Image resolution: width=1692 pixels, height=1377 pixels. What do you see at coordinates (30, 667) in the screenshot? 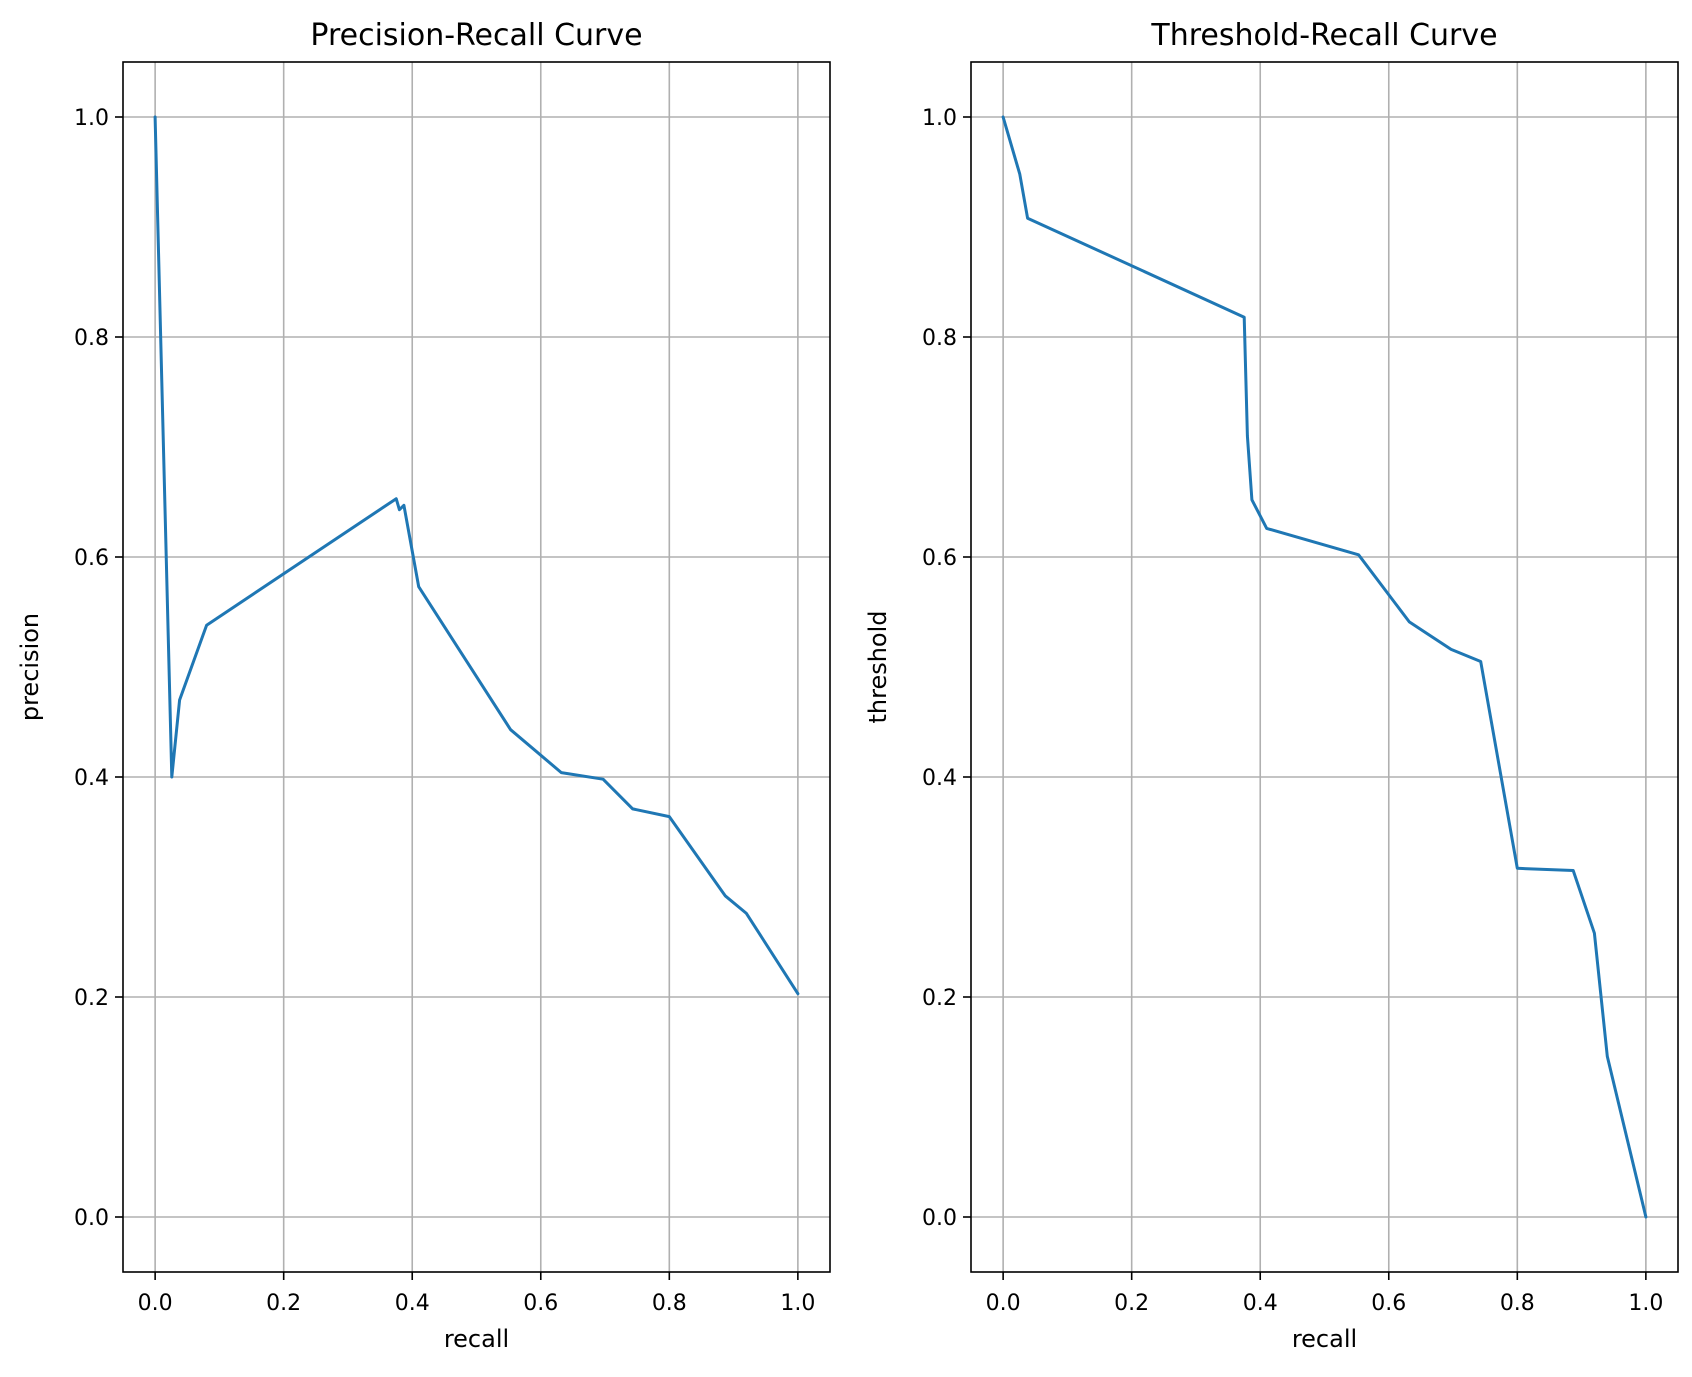
I see `y-axis-label: precision` at bounding box center [30, 667].